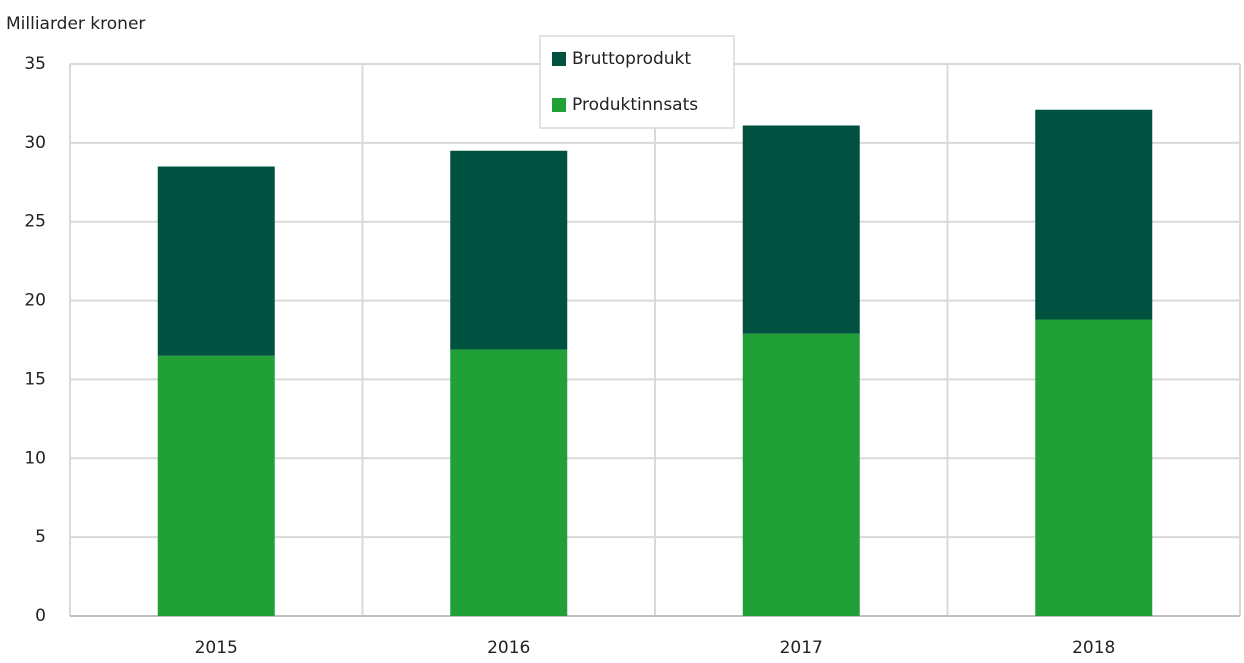  I want to click on y-tick-label: 25, so click(35, 222).